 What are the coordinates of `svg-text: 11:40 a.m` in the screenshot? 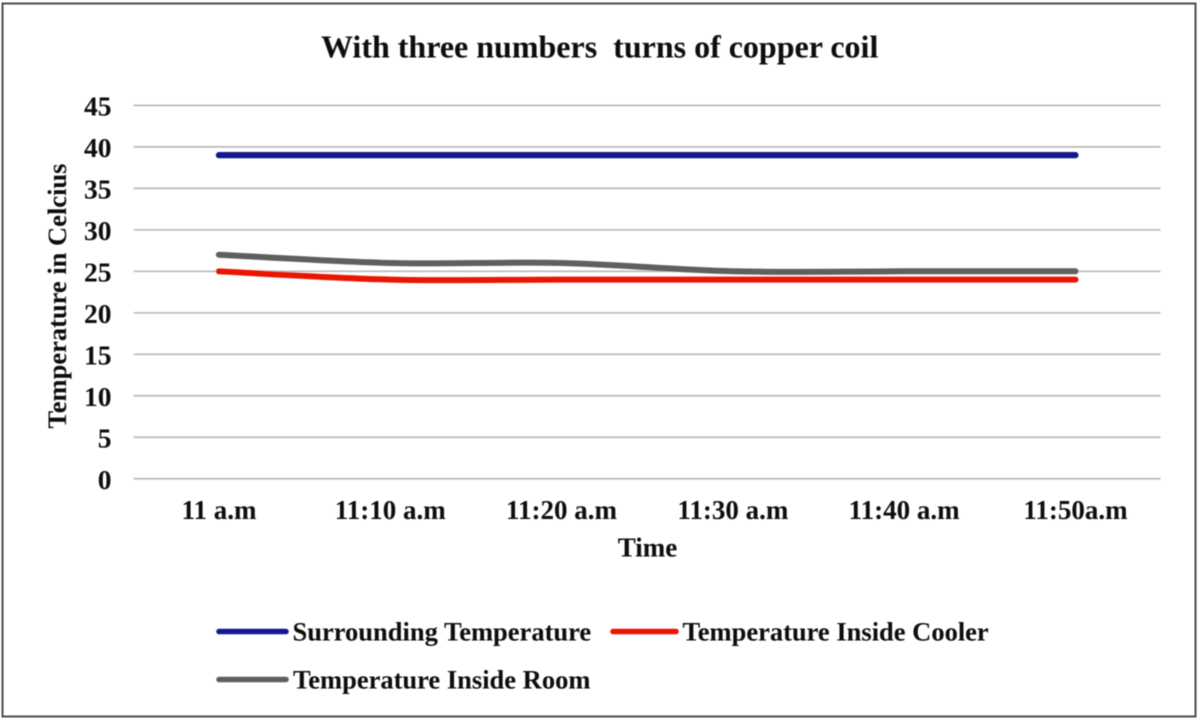 It's located at (905, 510).